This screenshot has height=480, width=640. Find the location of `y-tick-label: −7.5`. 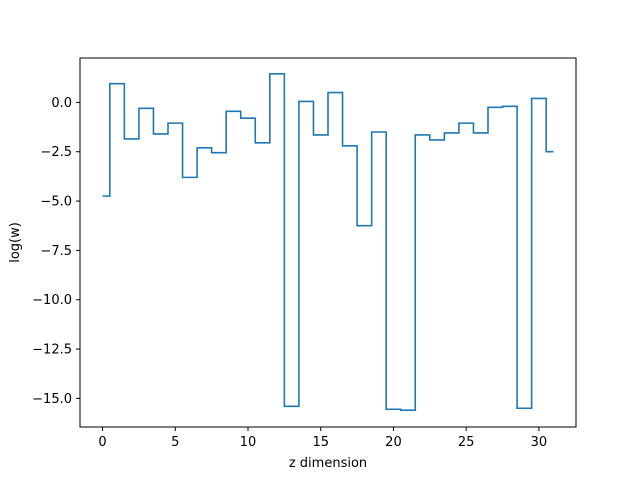

y-tick-label: −7.5 is located at coordinates (56, 251).